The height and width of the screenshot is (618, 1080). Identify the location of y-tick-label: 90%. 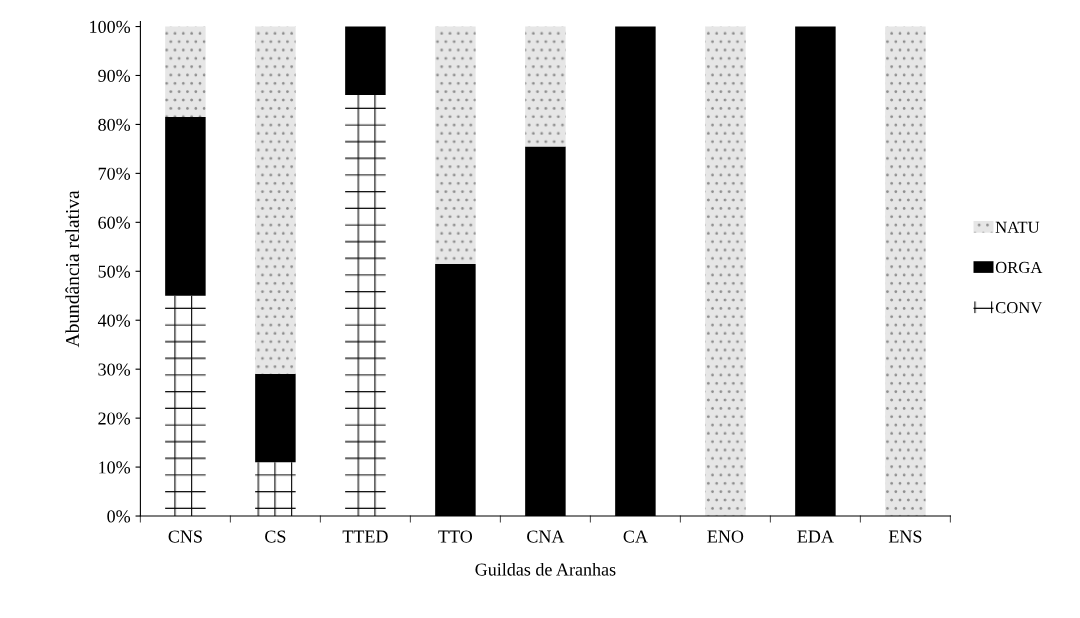
(114, 75).